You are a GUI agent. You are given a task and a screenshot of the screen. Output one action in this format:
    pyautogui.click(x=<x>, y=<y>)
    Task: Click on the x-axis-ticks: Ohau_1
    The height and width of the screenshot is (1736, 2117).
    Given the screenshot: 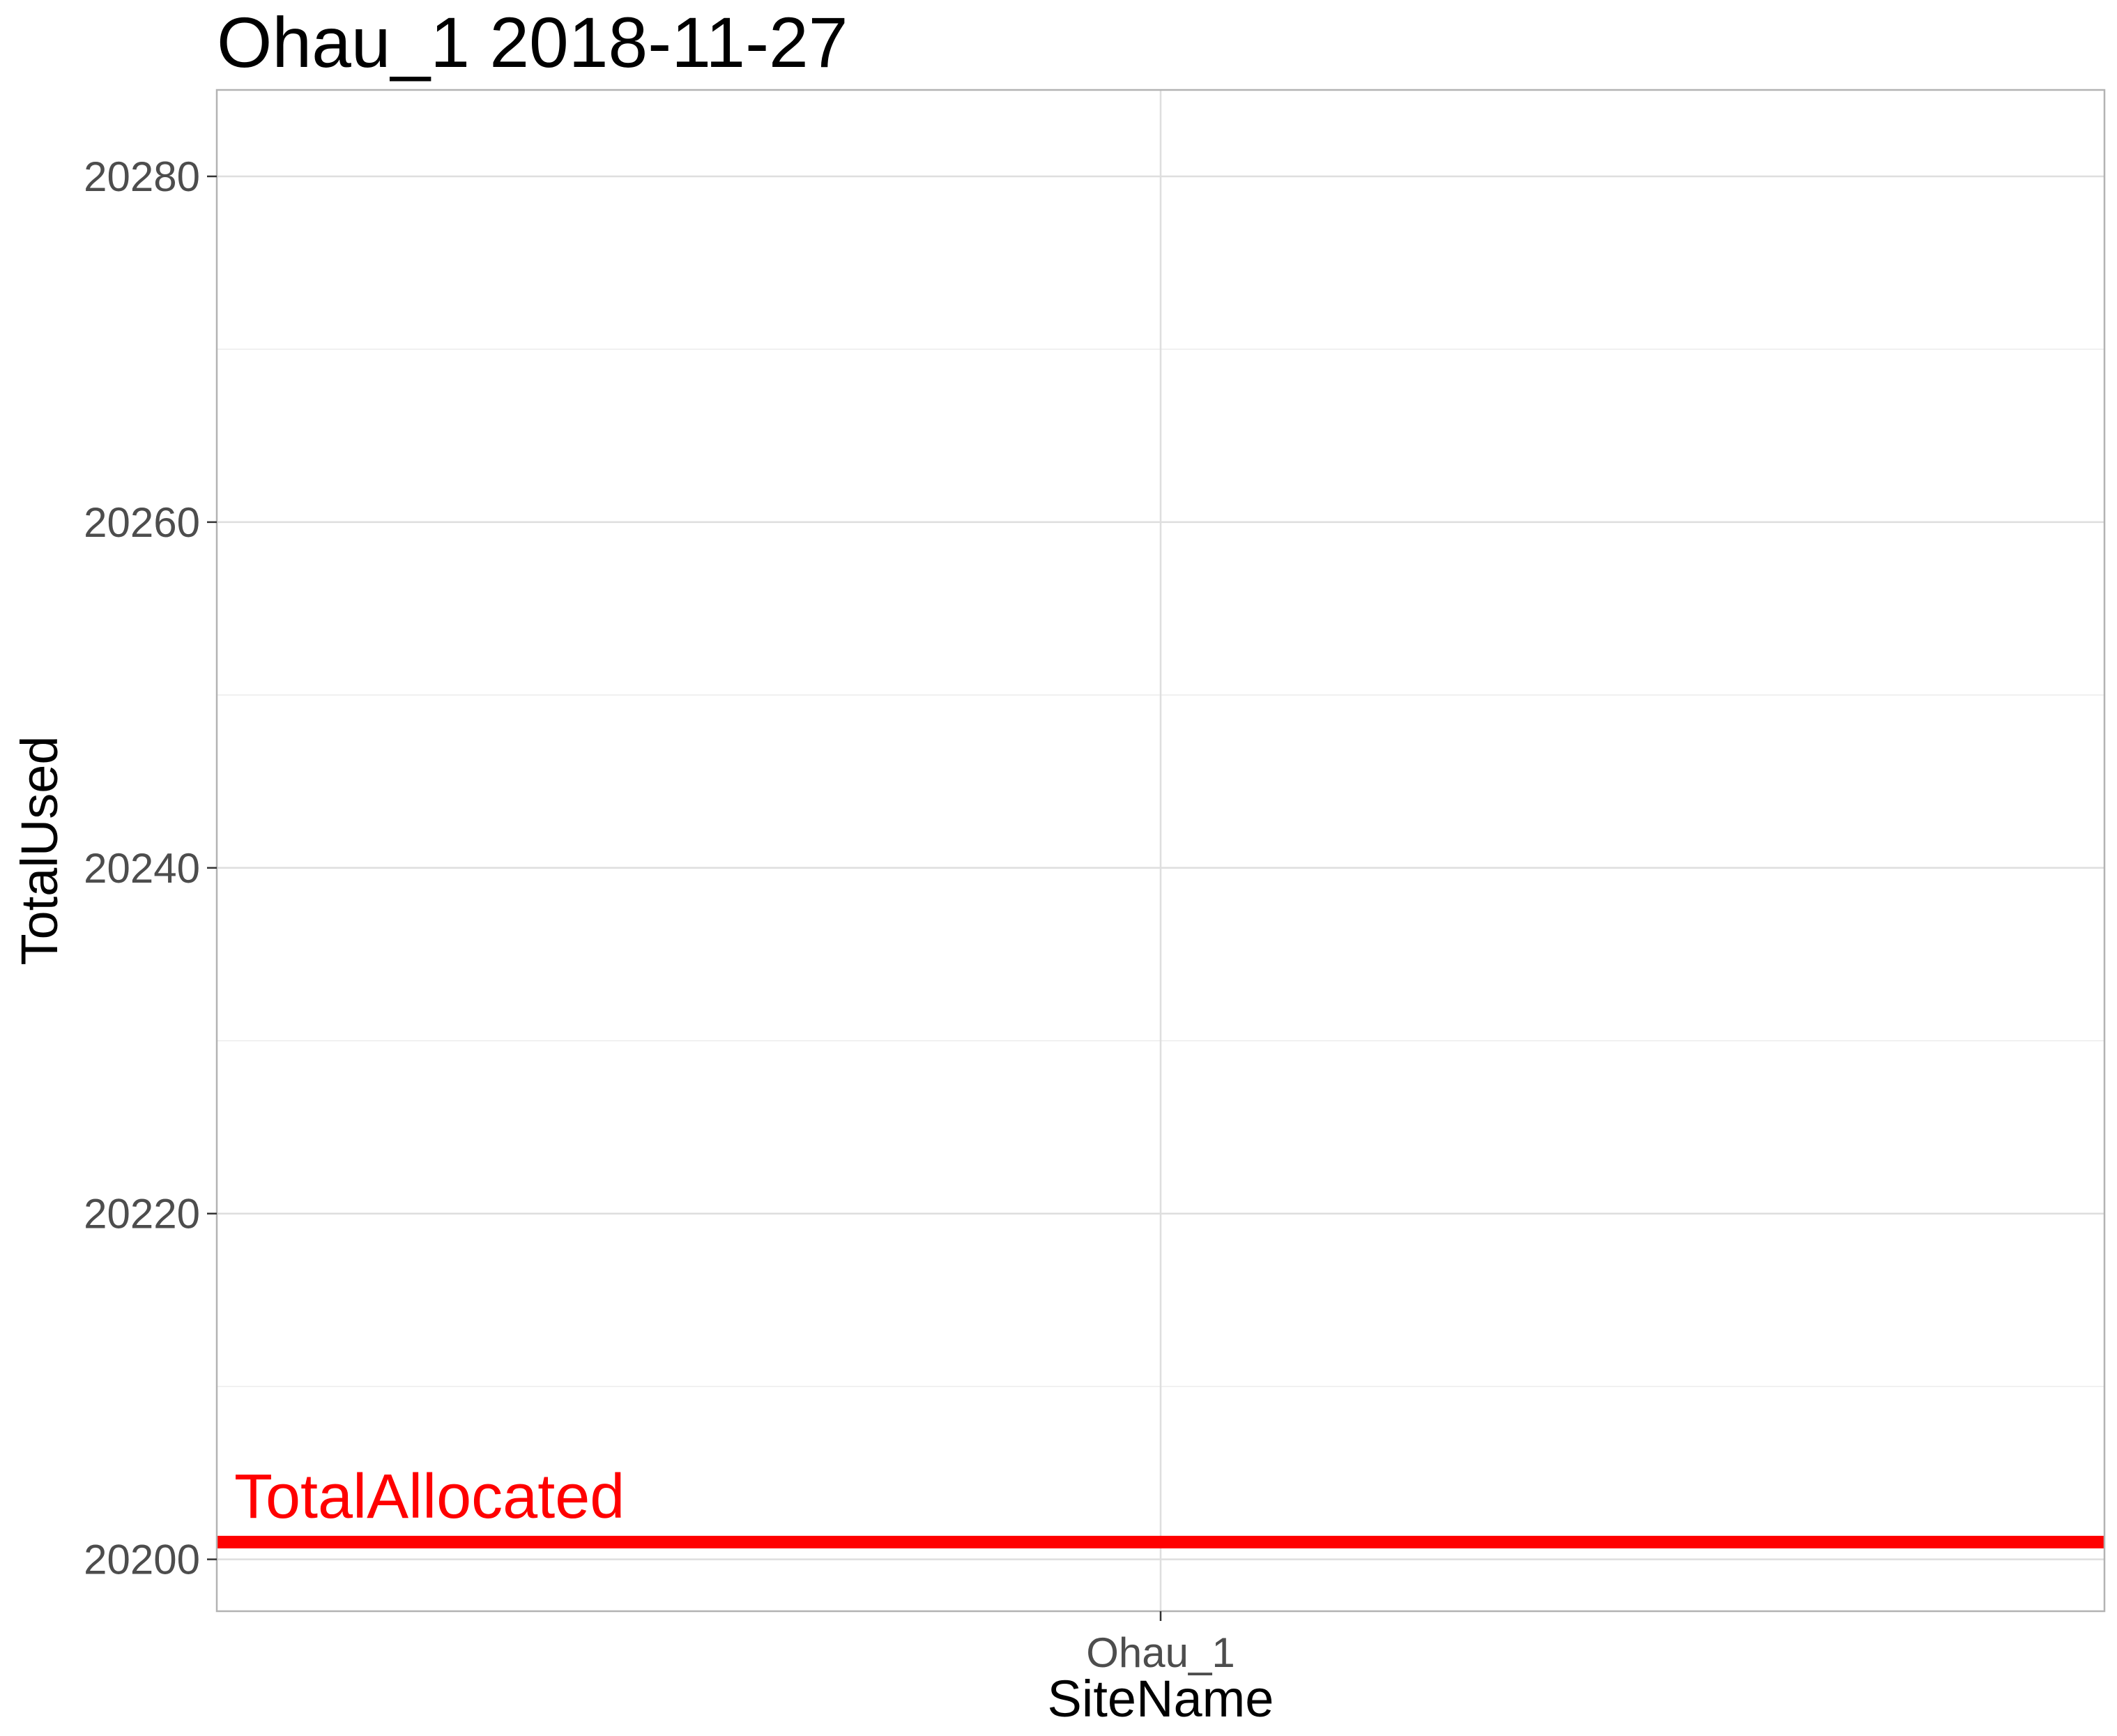 What is the action you would take?
    pyautogui.click(x=1160, y=1644)
    